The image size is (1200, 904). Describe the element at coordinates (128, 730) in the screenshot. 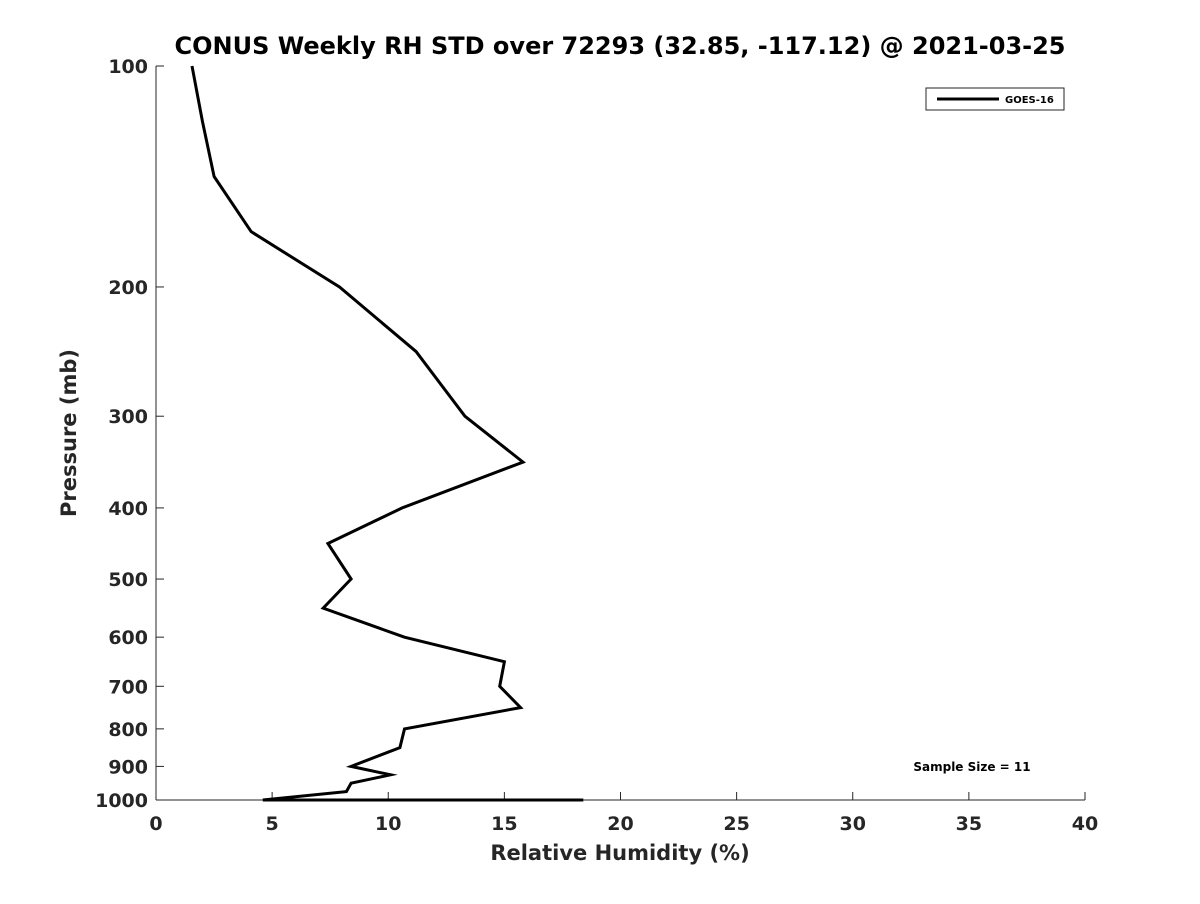

I see `y-tick-label: 800` at that location.